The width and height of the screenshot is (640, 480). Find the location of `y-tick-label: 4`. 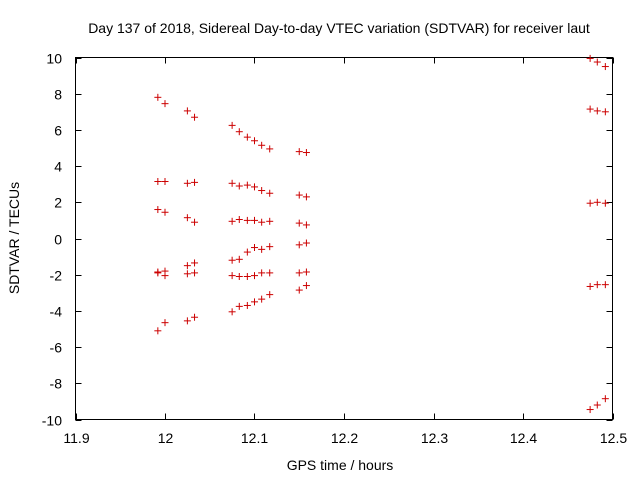

y-tick-label: 4 is located at coordinates (58, 167).